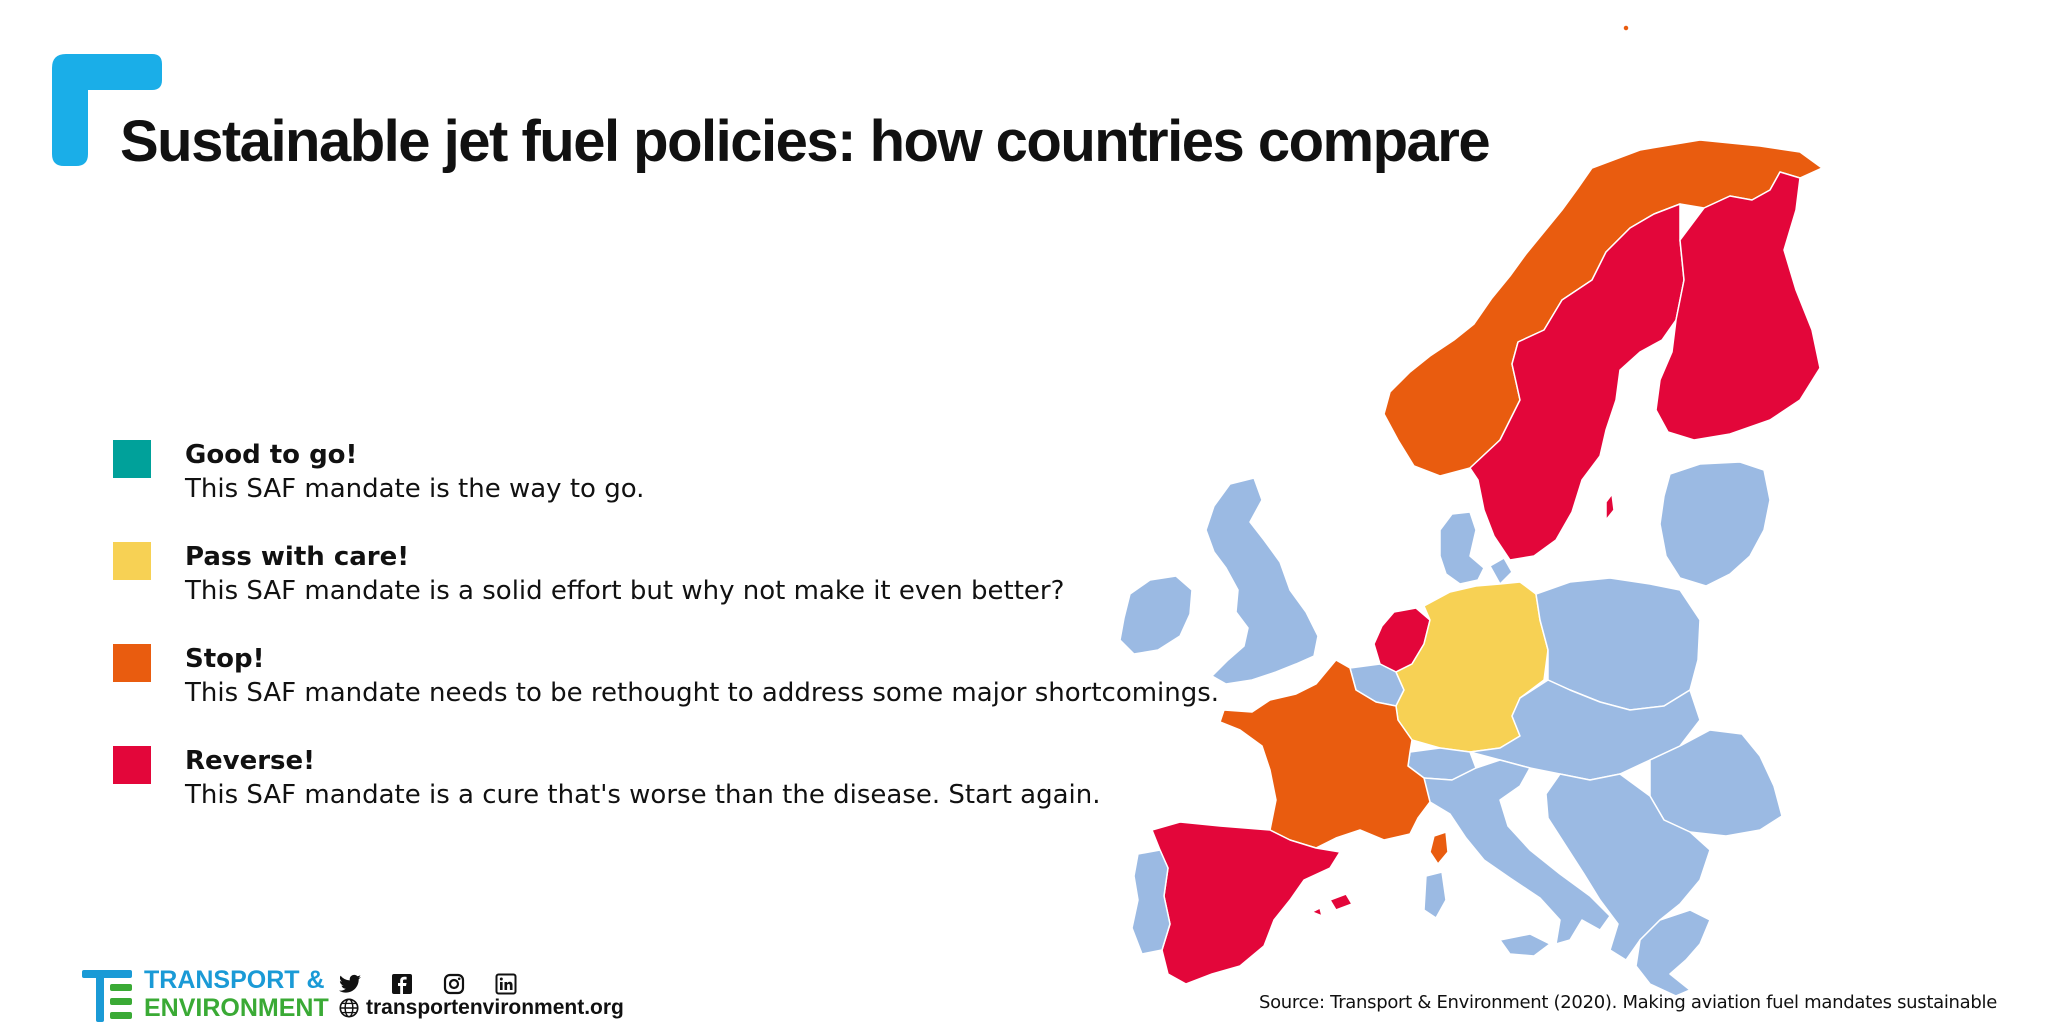 The width and height of the screenshot is (2048, 1024). I want to click on linkedin-icon, so click(506, 984).